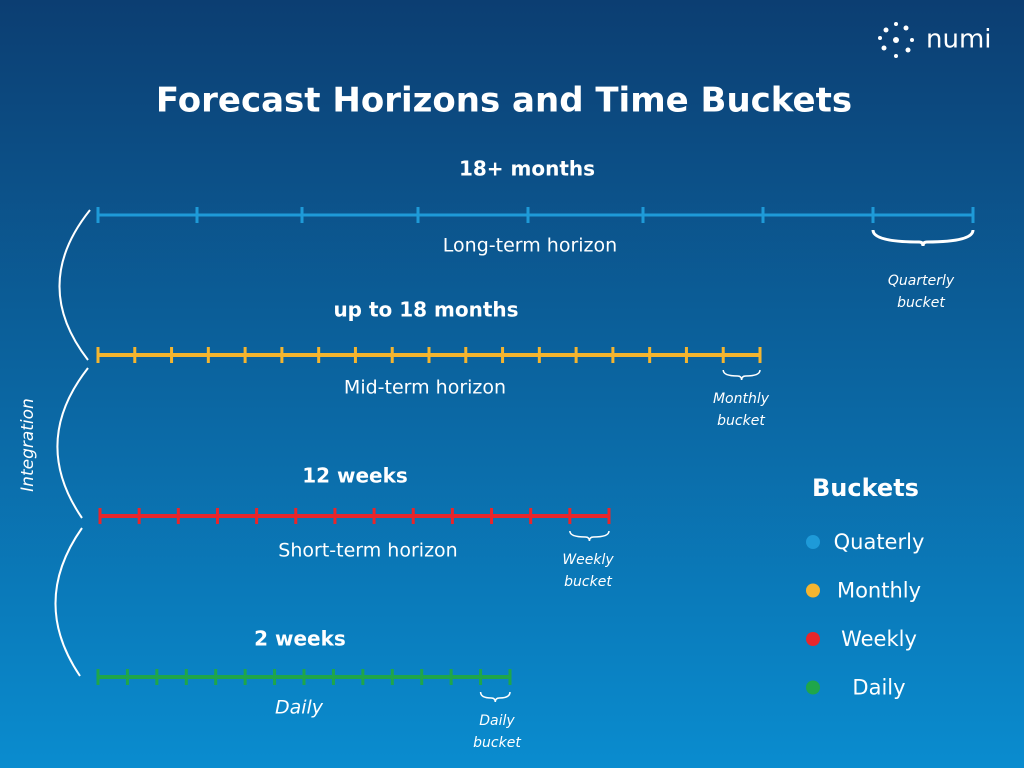 The width and height of the screenshot is (1024, 768). I want to click on integration-arcs, so click(72, 443).